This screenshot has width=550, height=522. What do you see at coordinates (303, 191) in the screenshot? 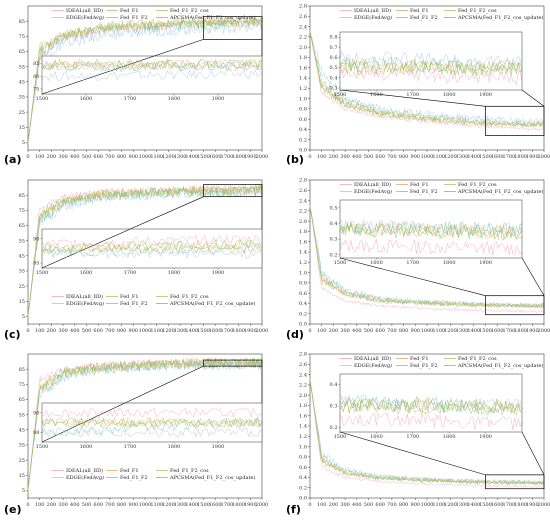
I see `y-tick-label: 2.6` at bounding box center [303, 191].